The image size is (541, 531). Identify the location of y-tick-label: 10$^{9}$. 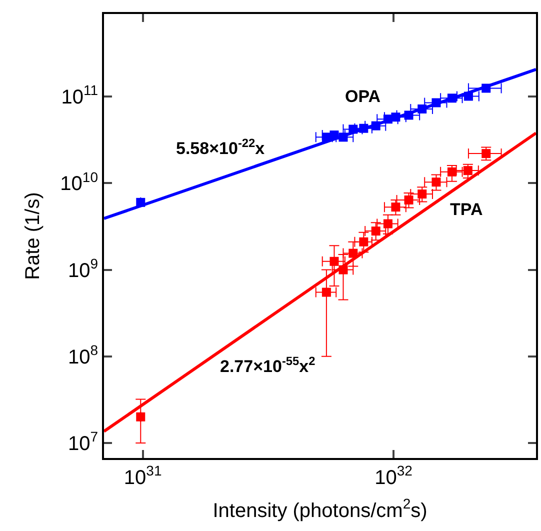
(83, 268).